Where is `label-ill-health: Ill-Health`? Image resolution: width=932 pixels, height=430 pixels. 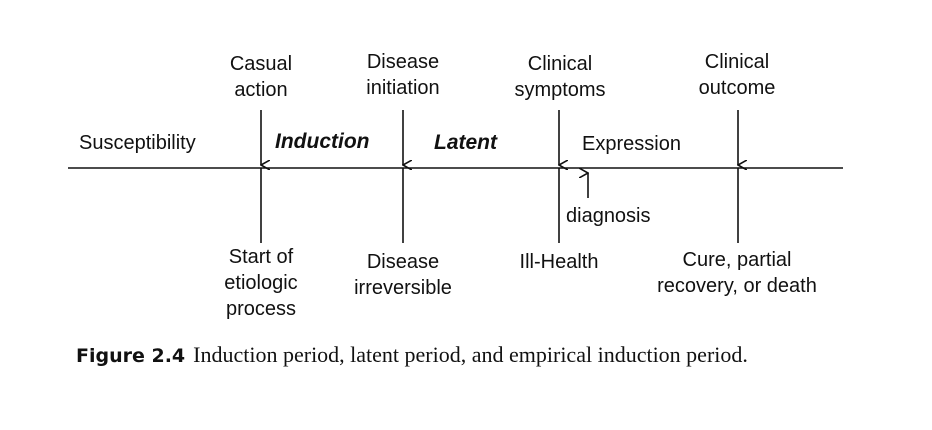
label-ill-health: Ill-Health is located at coordinates (559, 262).